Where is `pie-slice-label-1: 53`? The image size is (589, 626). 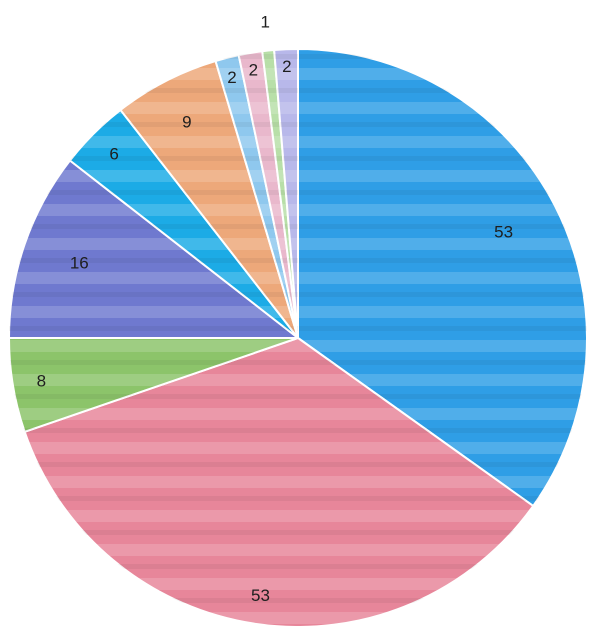 pie-slice-label-1: 53 is located at coordinates (503, 232).